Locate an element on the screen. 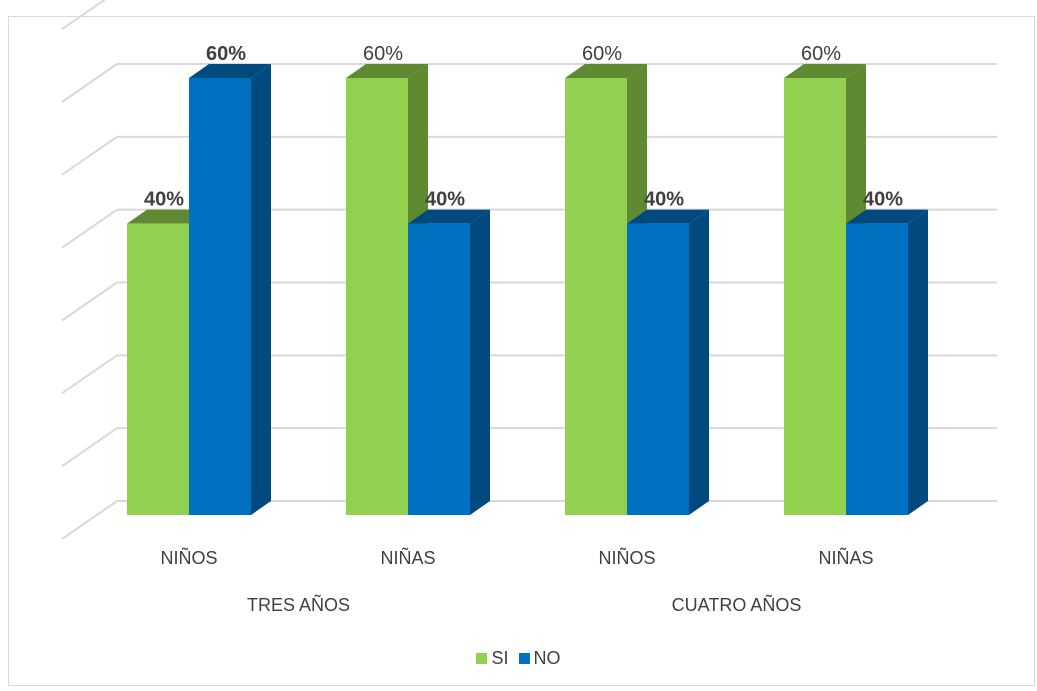  legend-item-no: NO is located at coordinates (539, 658).